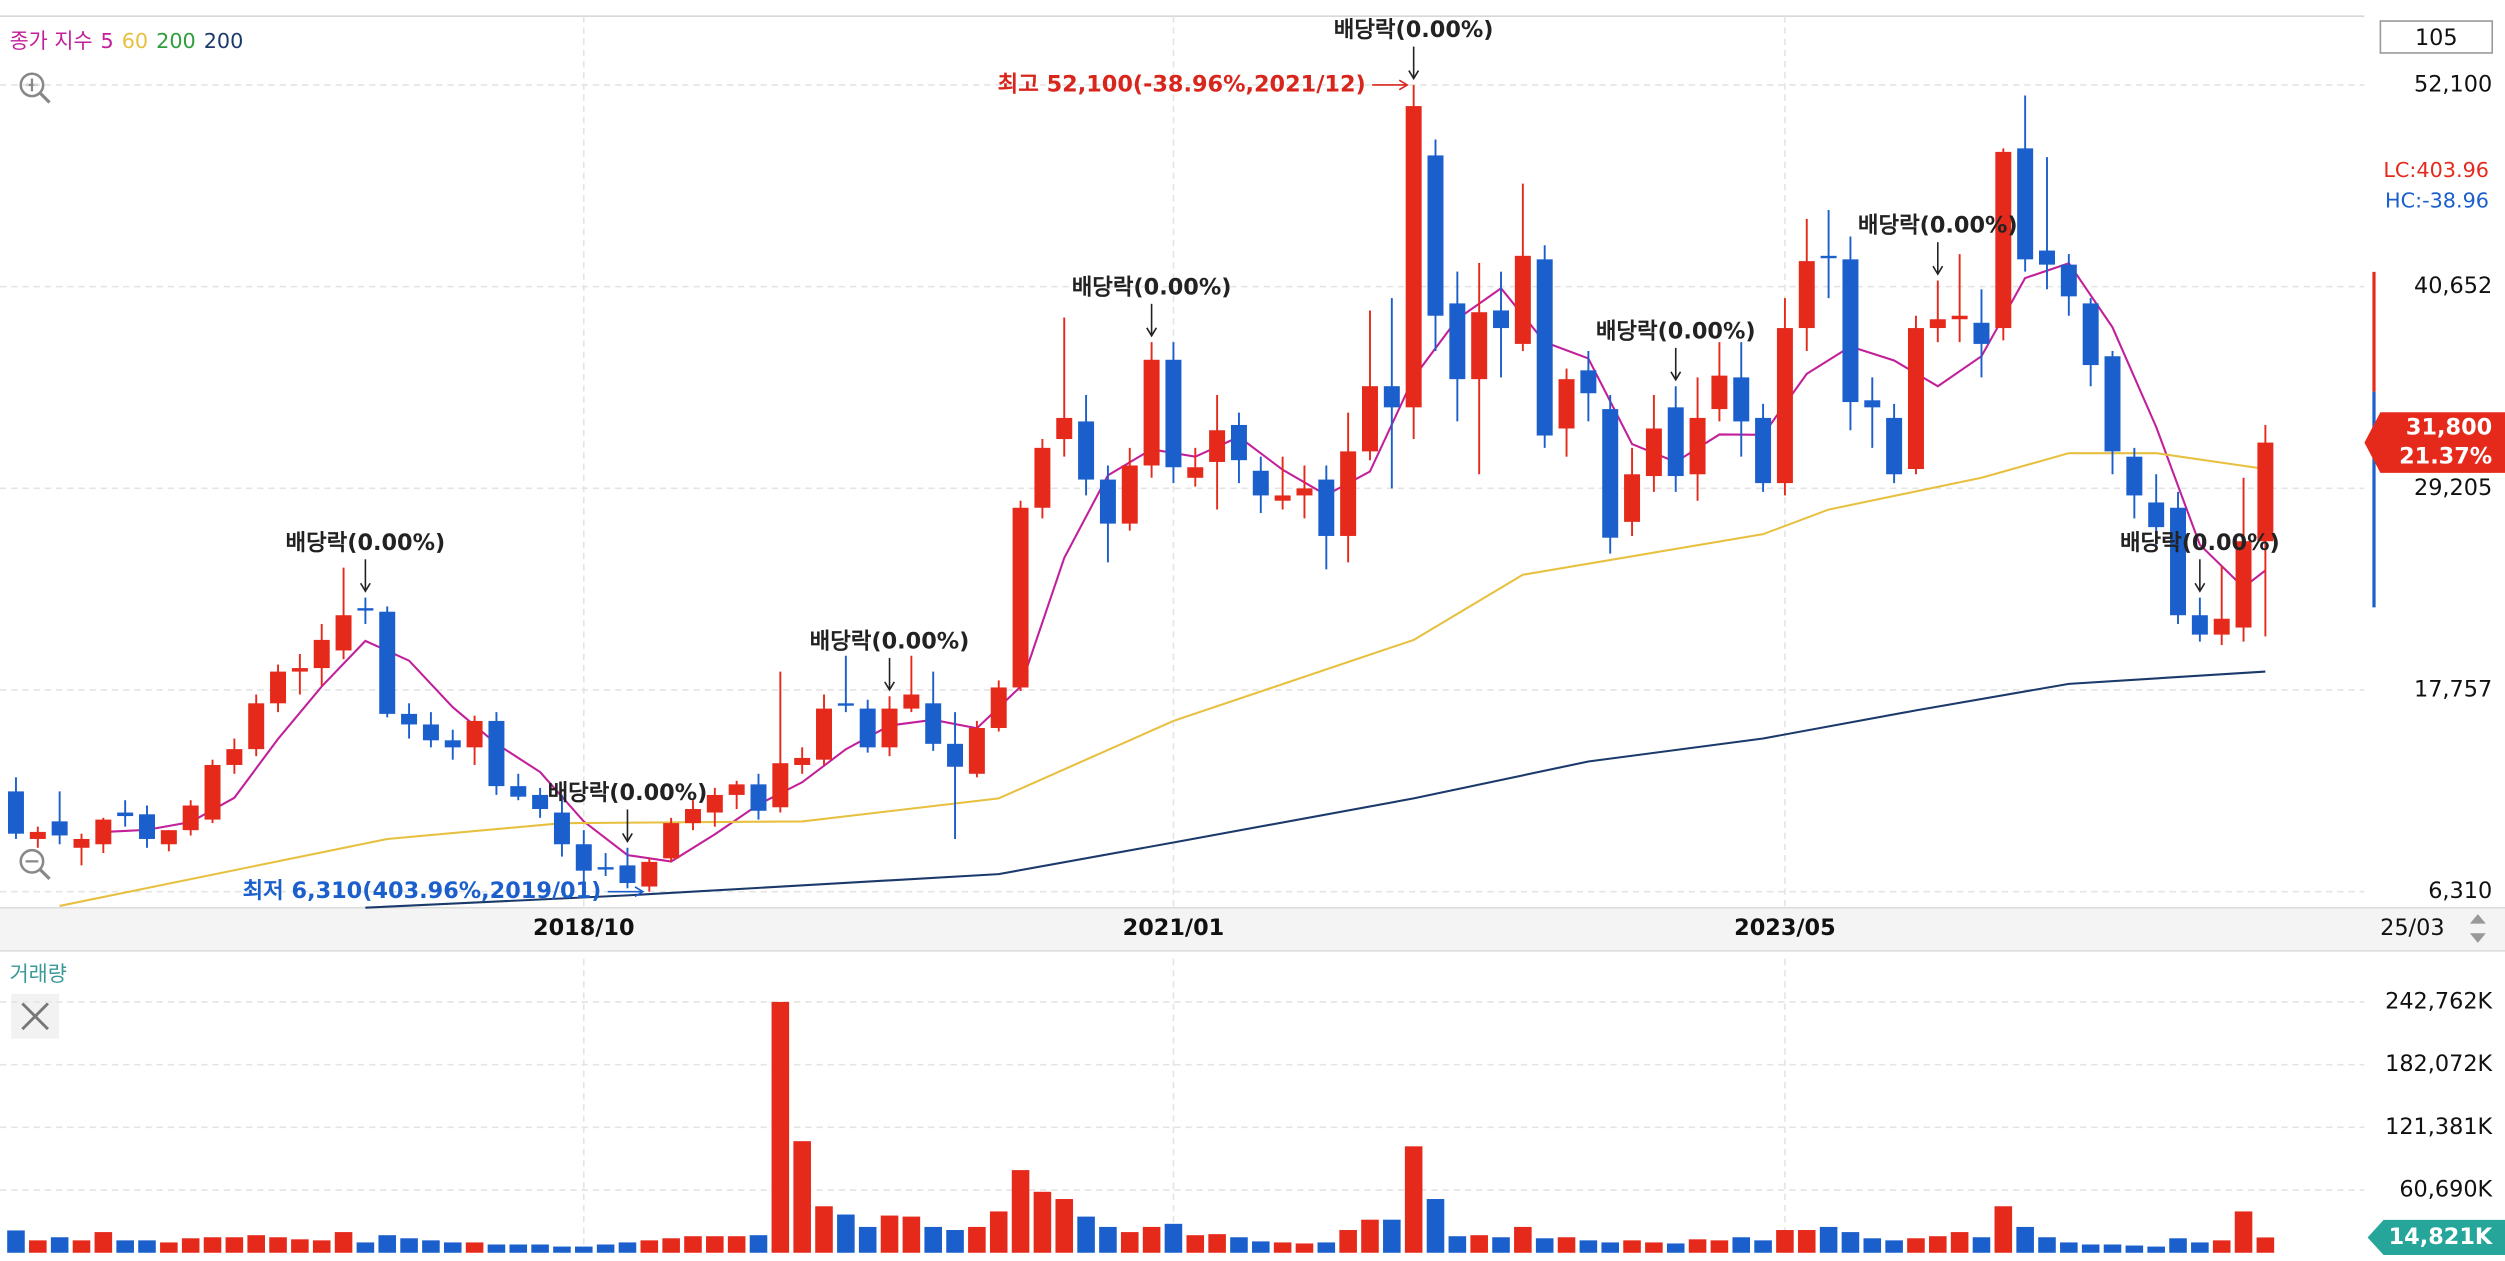 This screenshot has width=2505, height=1261. What do you see at coordinates (2436, 37) in the screenshot?
I see `zoom-level-box` at bounding box center [2436, 37].